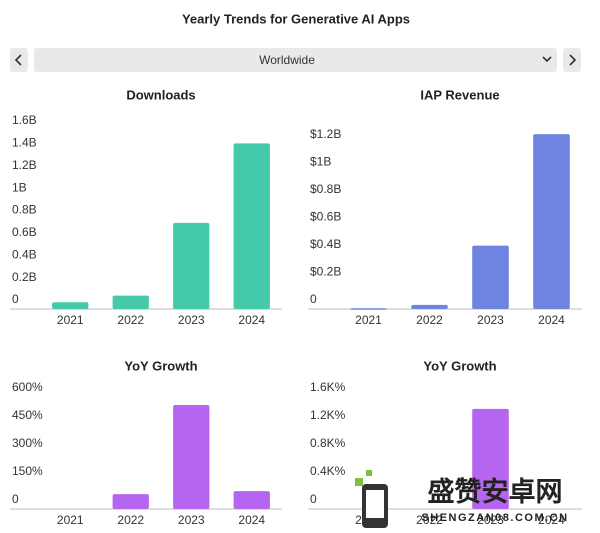  I want to click on y-tick-label: $0.2B, so click(325, 272).